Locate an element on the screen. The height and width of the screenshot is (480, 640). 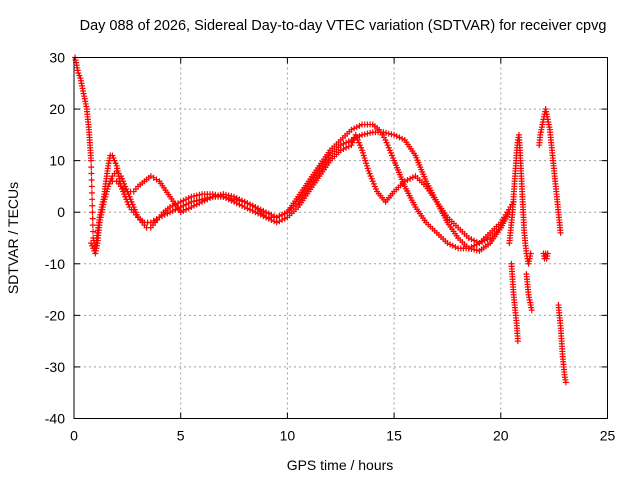
y-tick-label: 20 is located at coordinates (57, 109).